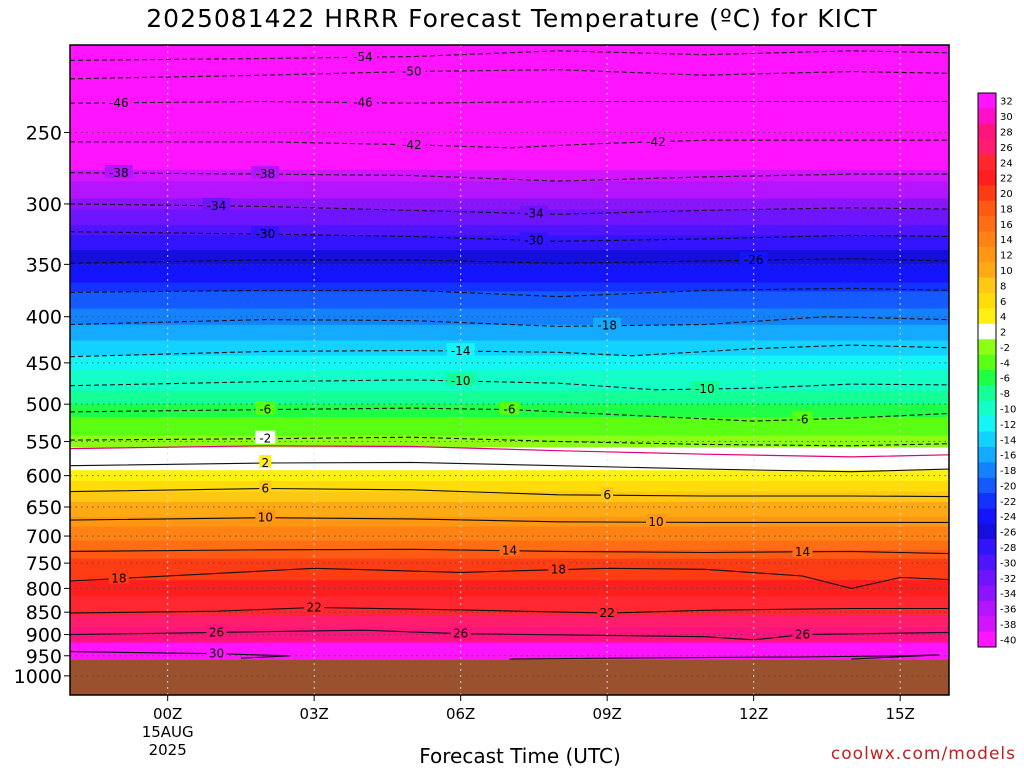 The height and width of the screenshot is (768, 1024). Describe the element at coordinates (1008, 456) in the screenshot. I see `colorbar-label: -16` at that location.